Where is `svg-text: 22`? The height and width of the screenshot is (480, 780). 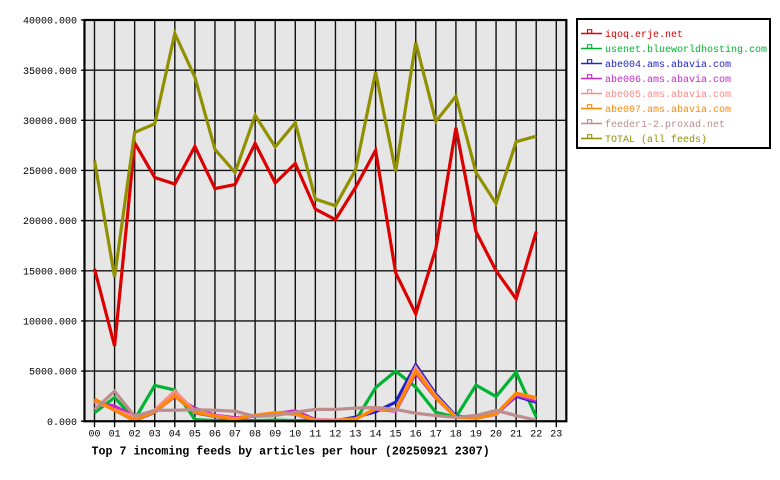 svg-text: 22 is located at coordinates (536, 435).